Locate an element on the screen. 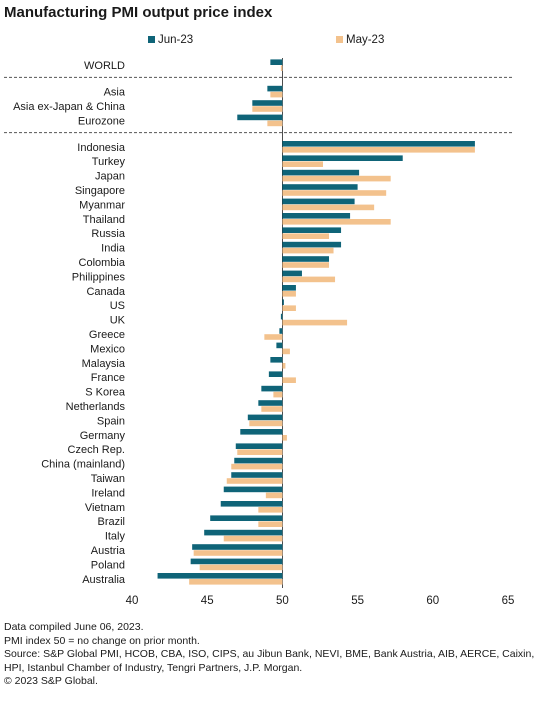 This screenshot has height=706, width=540. category-label: Taiwan is located at coordinates (108, 479).